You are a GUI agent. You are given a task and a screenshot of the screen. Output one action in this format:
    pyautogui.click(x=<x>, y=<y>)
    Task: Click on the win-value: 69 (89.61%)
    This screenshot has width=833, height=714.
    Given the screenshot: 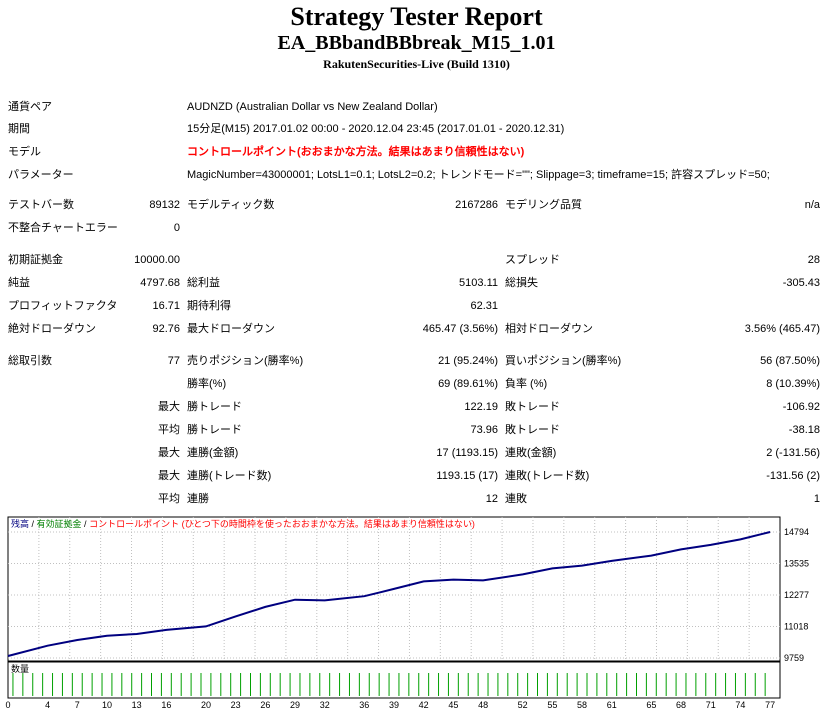 What is the action you would take?
    pyautogui.click(x=468, y=384)
    